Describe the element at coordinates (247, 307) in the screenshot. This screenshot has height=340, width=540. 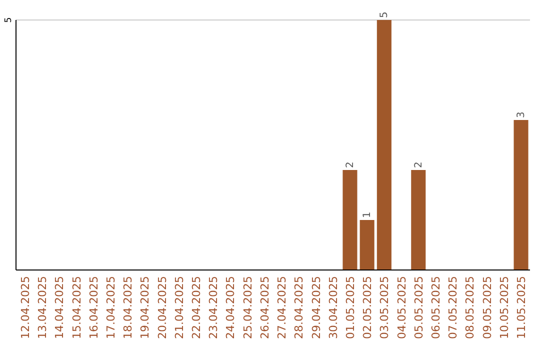
I see `x-tick-label: 25.04.2025` at that location.